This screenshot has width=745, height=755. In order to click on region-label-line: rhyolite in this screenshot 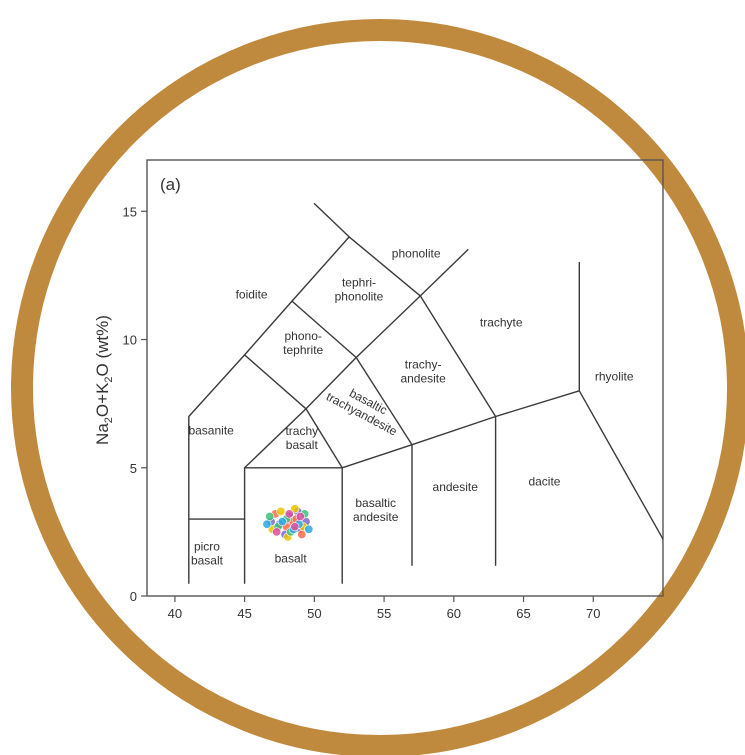, I will do `click(614, 377)`.